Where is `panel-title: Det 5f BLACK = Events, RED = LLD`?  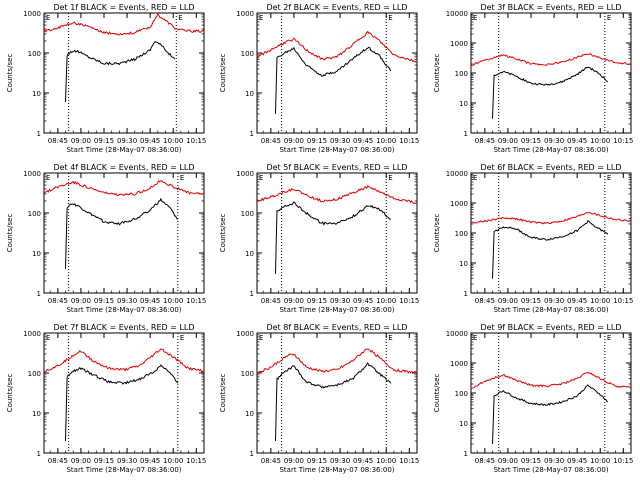 panel-title: Det 5f BLACK = Events, RED = LLD is located at coordinates (336, 167).